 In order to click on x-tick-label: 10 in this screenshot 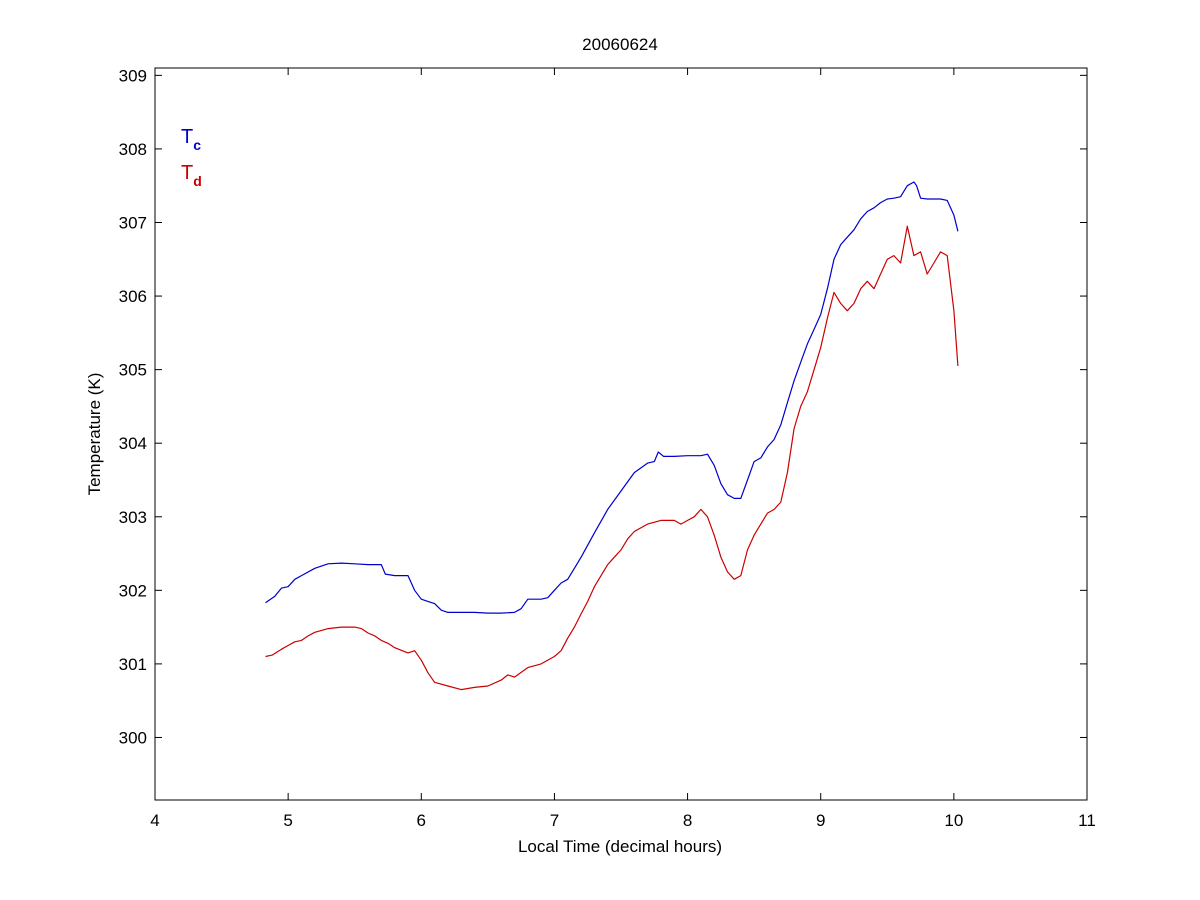, I will do `click(953, 820)`.